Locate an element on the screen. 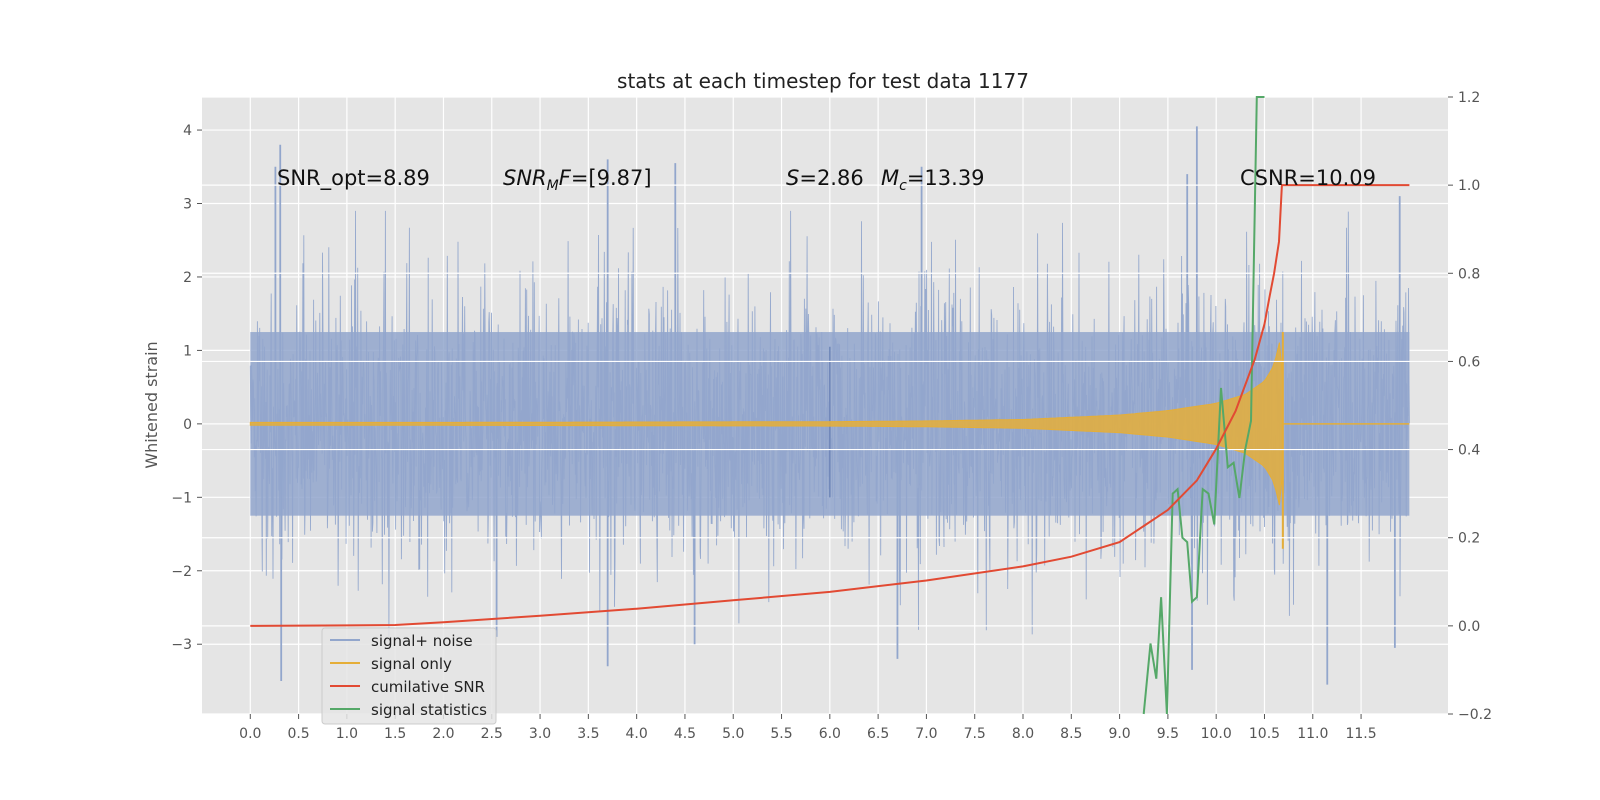  x-tick-label-1: 0.5 is located at coordinates (298, 734).